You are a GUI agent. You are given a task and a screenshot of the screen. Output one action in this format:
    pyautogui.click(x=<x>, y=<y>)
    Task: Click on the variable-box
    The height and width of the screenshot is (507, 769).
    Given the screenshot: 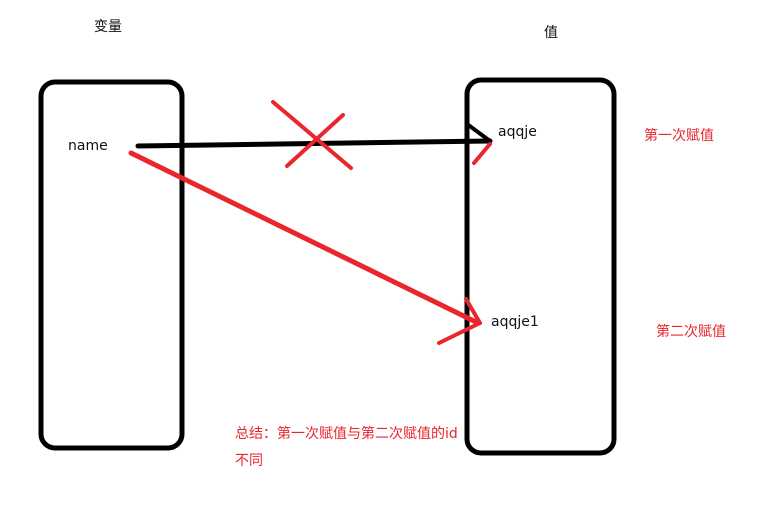 What is the action you would take?
    pyautogui.click(x=111, y=265)
    